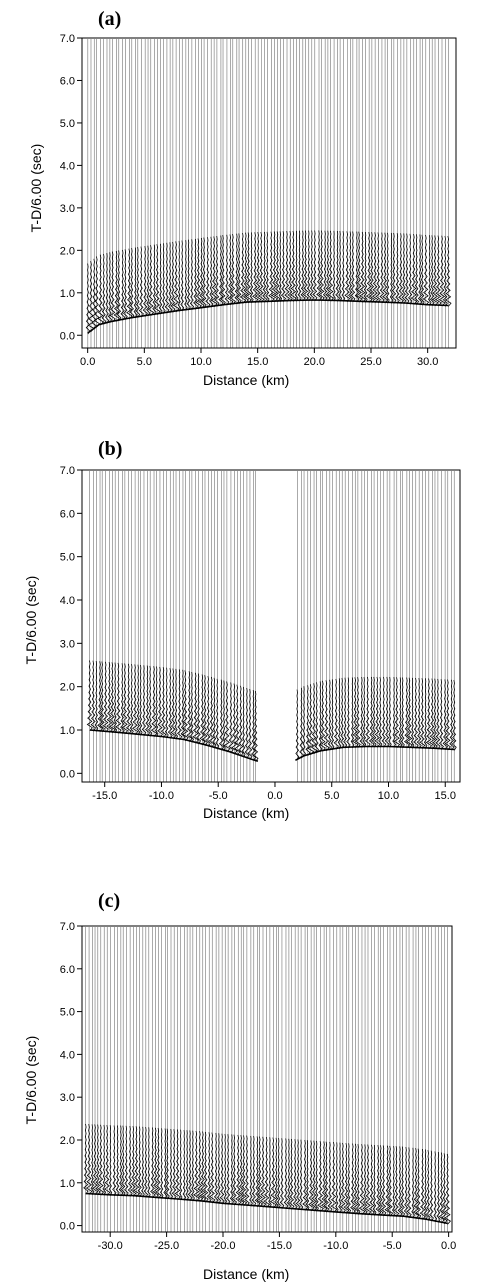  What do you see at coordinates (67, 1098) in the screenshot?
I see `y-tick-label: 3.0` at bounding box center [67, 1098].